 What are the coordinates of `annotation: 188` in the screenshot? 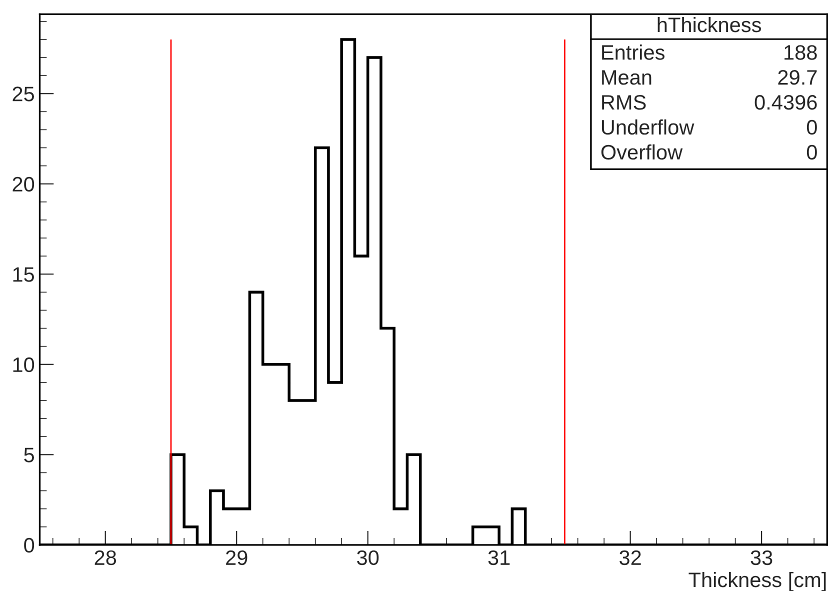 It's located at (800, 52).